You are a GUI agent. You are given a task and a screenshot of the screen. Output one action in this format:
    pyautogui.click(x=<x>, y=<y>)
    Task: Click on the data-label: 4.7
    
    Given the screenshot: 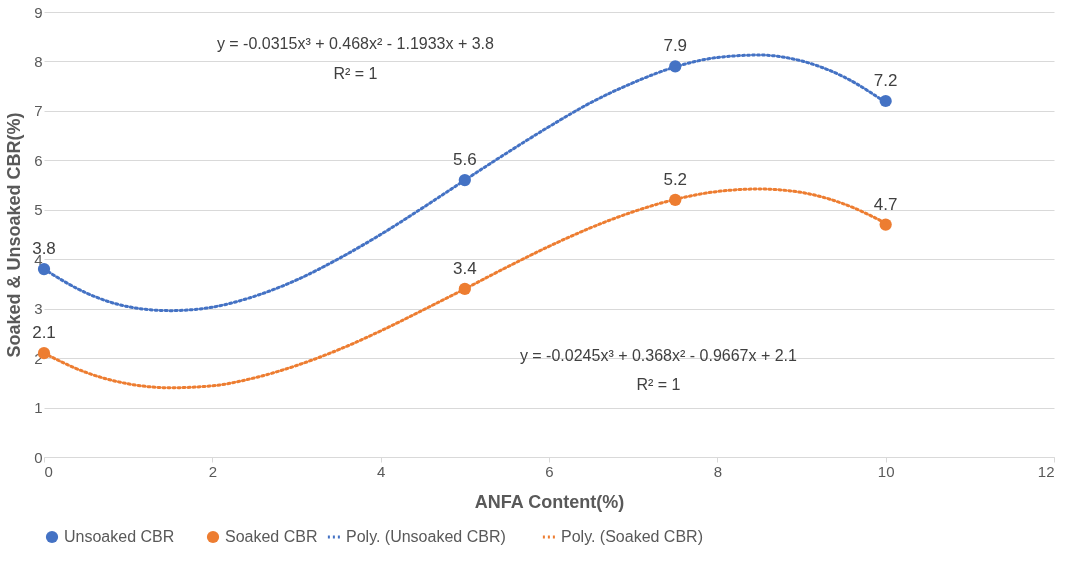 What is the action you would take?
    pyautogui.click(x=885, y=204)
    